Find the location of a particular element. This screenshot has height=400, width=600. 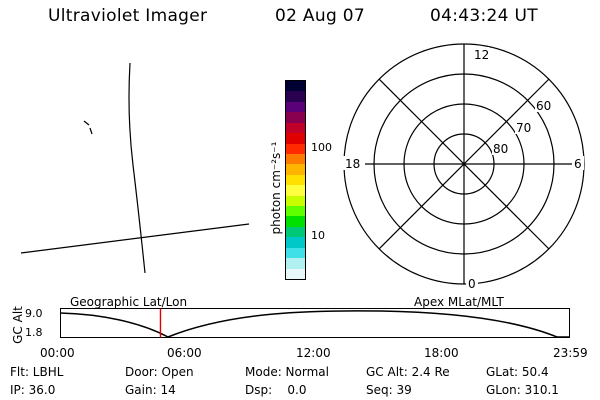

orbit-timeline is located at coordinates (314, 323).